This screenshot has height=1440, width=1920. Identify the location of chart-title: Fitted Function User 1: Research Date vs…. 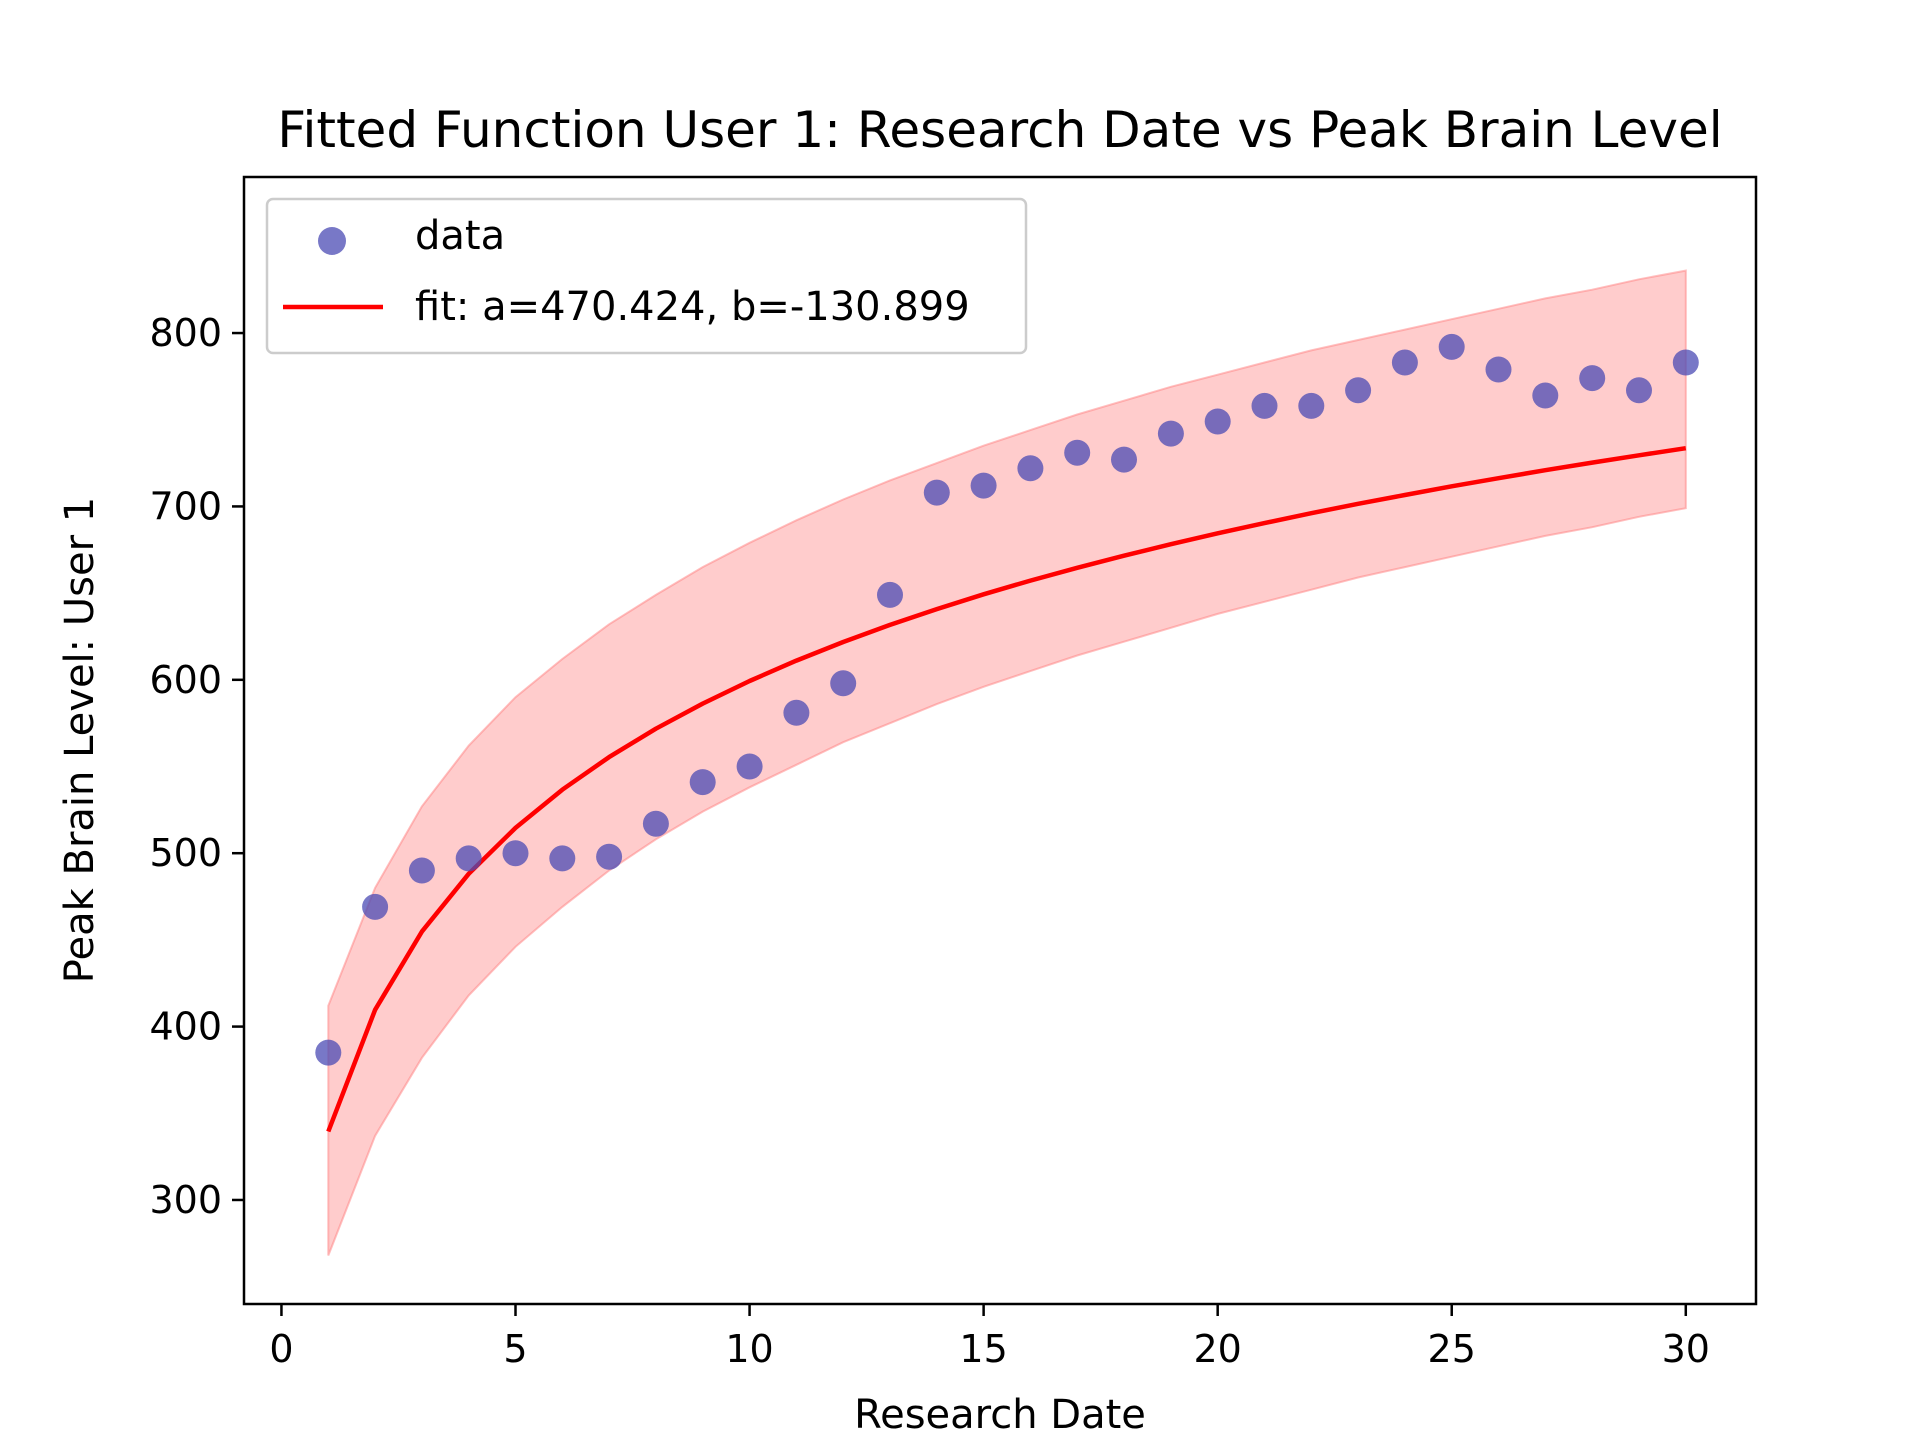
(999, 130).